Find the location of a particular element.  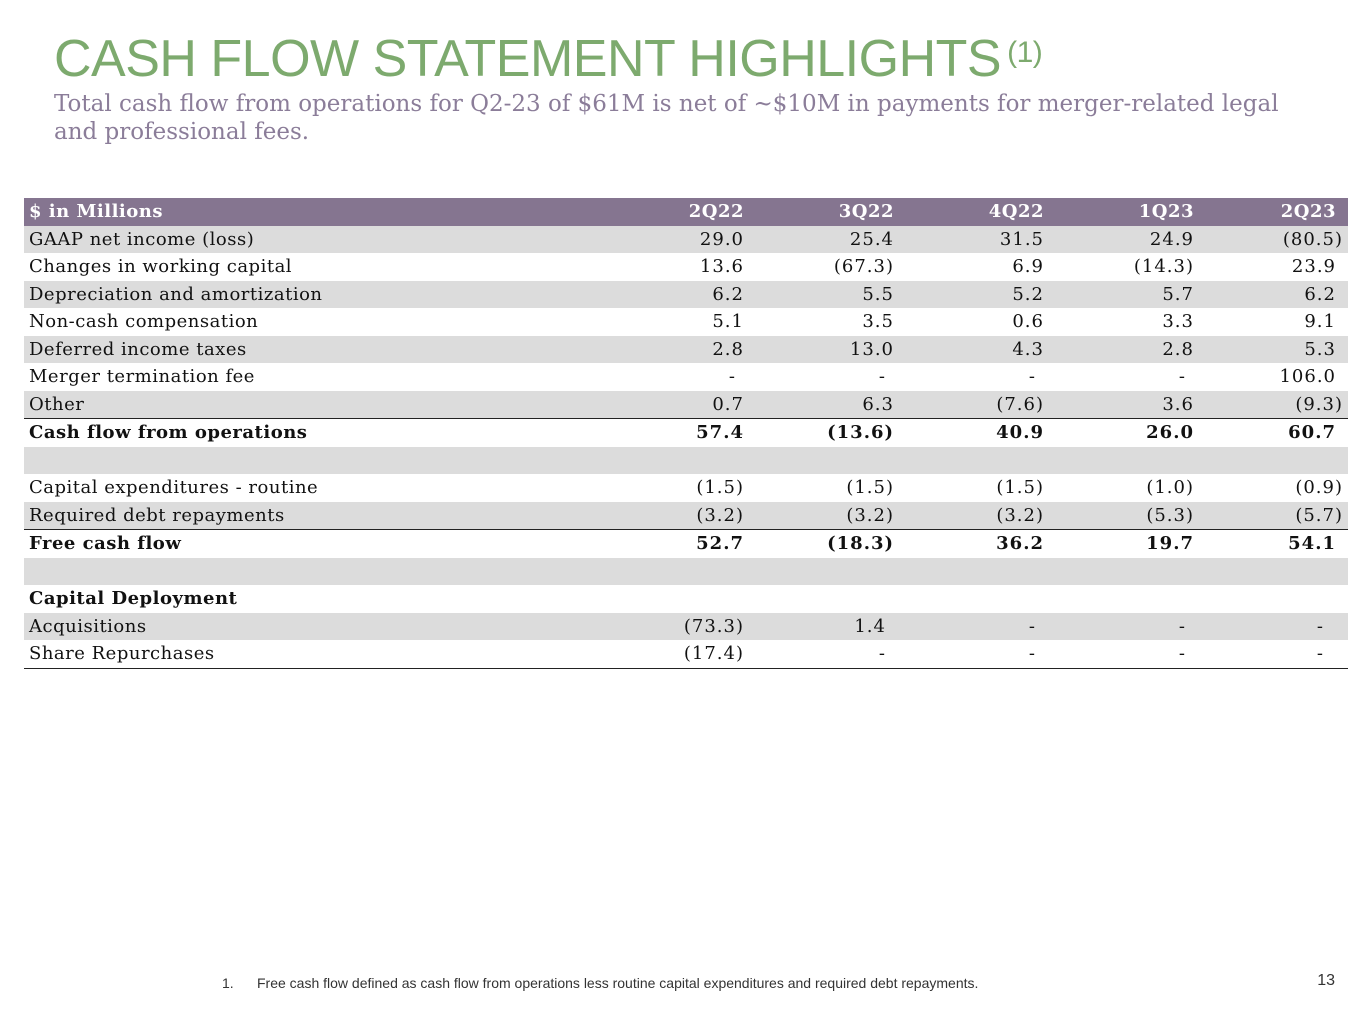

cell-value: 9.1 is located at coordinates (1320, 322).